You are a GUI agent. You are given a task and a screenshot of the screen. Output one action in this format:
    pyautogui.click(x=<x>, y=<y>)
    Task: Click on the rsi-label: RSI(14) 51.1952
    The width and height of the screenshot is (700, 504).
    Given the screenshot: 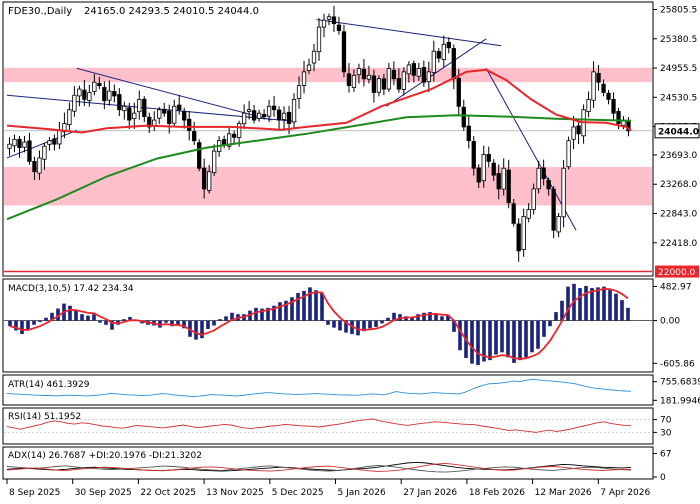 What is the action you would take?
    pyautogui.click(x=44, y=417)
    